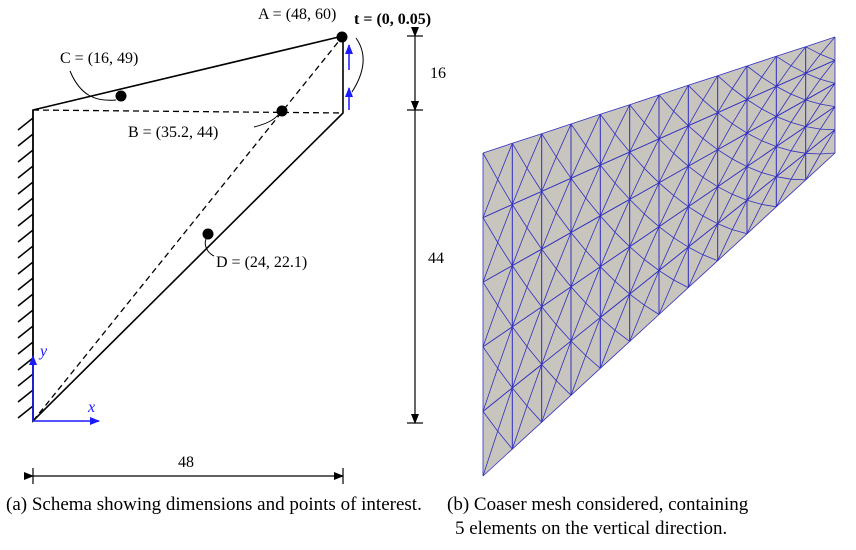 The image size is (856, 550). What do you see at coordinates (93, 85) in the screenshot?
I see `leader-C` at bounding box center [93, 85].